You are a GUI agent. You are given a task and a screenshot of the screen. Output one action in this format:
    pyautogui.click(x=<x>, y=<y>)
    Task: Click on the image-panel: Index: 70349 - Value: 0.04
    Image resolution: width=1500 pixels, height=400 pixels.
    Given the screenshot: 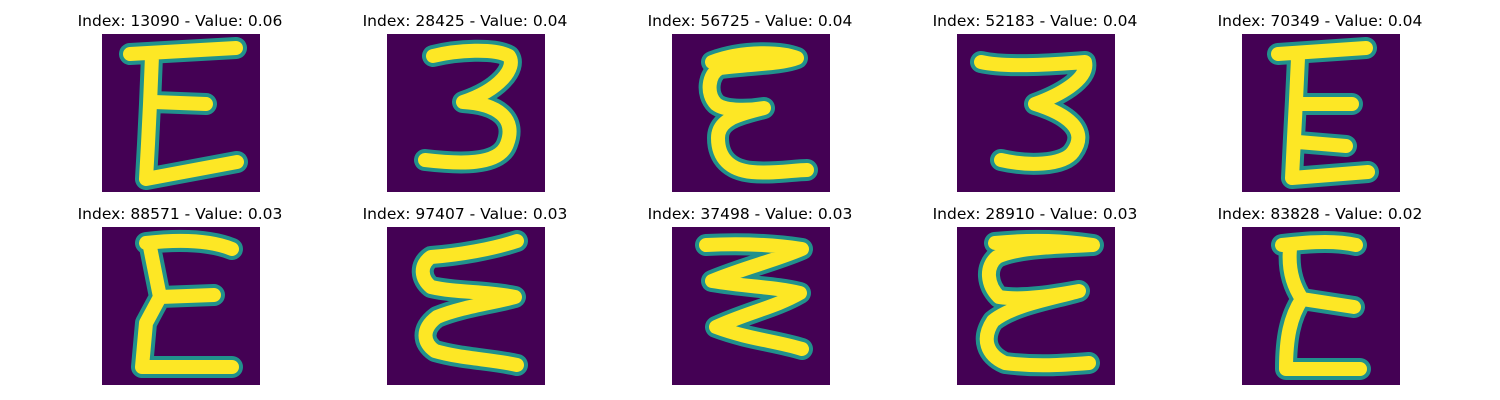 What is the action you would take?
    pyautogui.click(x=1320, y=106)
    